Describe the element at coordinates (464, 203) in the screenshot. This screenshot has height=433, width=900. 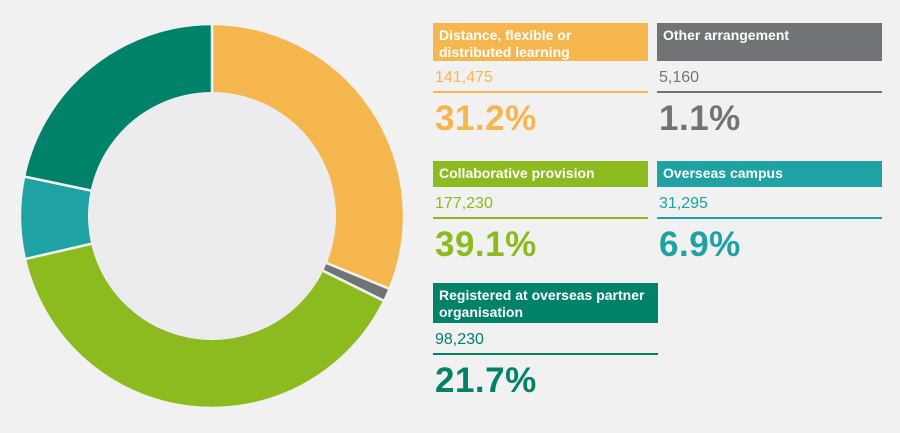
I see `legend-count: 177,230` at that location.